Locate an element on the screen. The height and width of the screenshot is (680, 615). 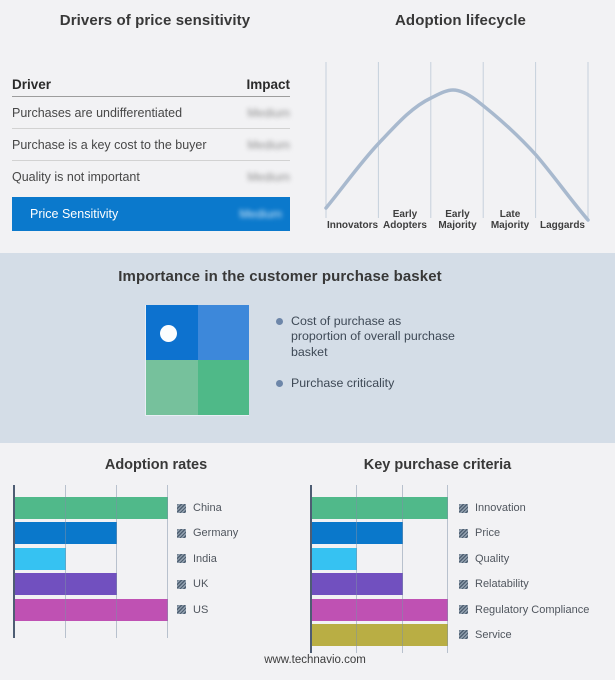
legend-item-us: US is located at coordinates (207, 610).